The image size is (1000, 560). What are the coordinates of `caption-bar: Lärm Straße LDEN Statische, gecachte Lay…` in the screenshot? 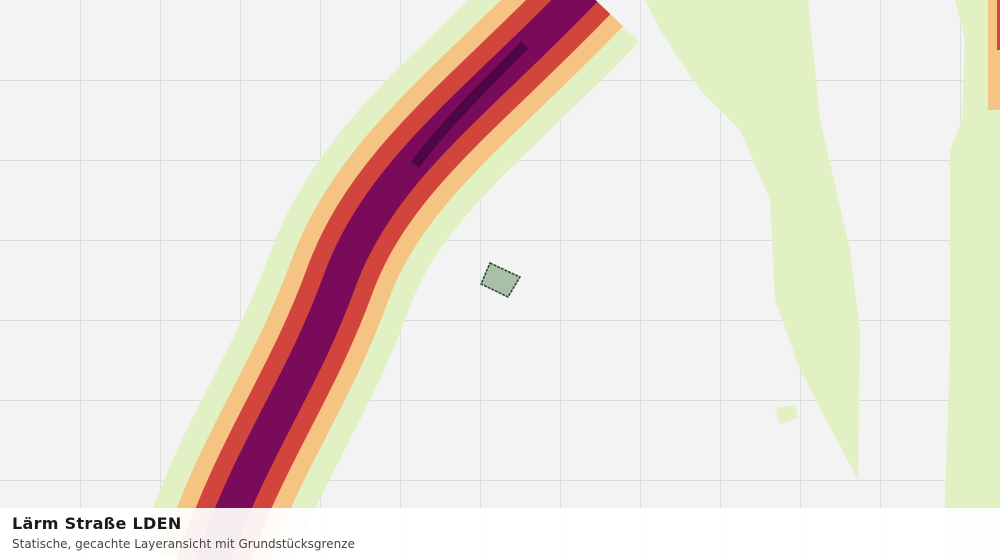 It's located at (500, 534).